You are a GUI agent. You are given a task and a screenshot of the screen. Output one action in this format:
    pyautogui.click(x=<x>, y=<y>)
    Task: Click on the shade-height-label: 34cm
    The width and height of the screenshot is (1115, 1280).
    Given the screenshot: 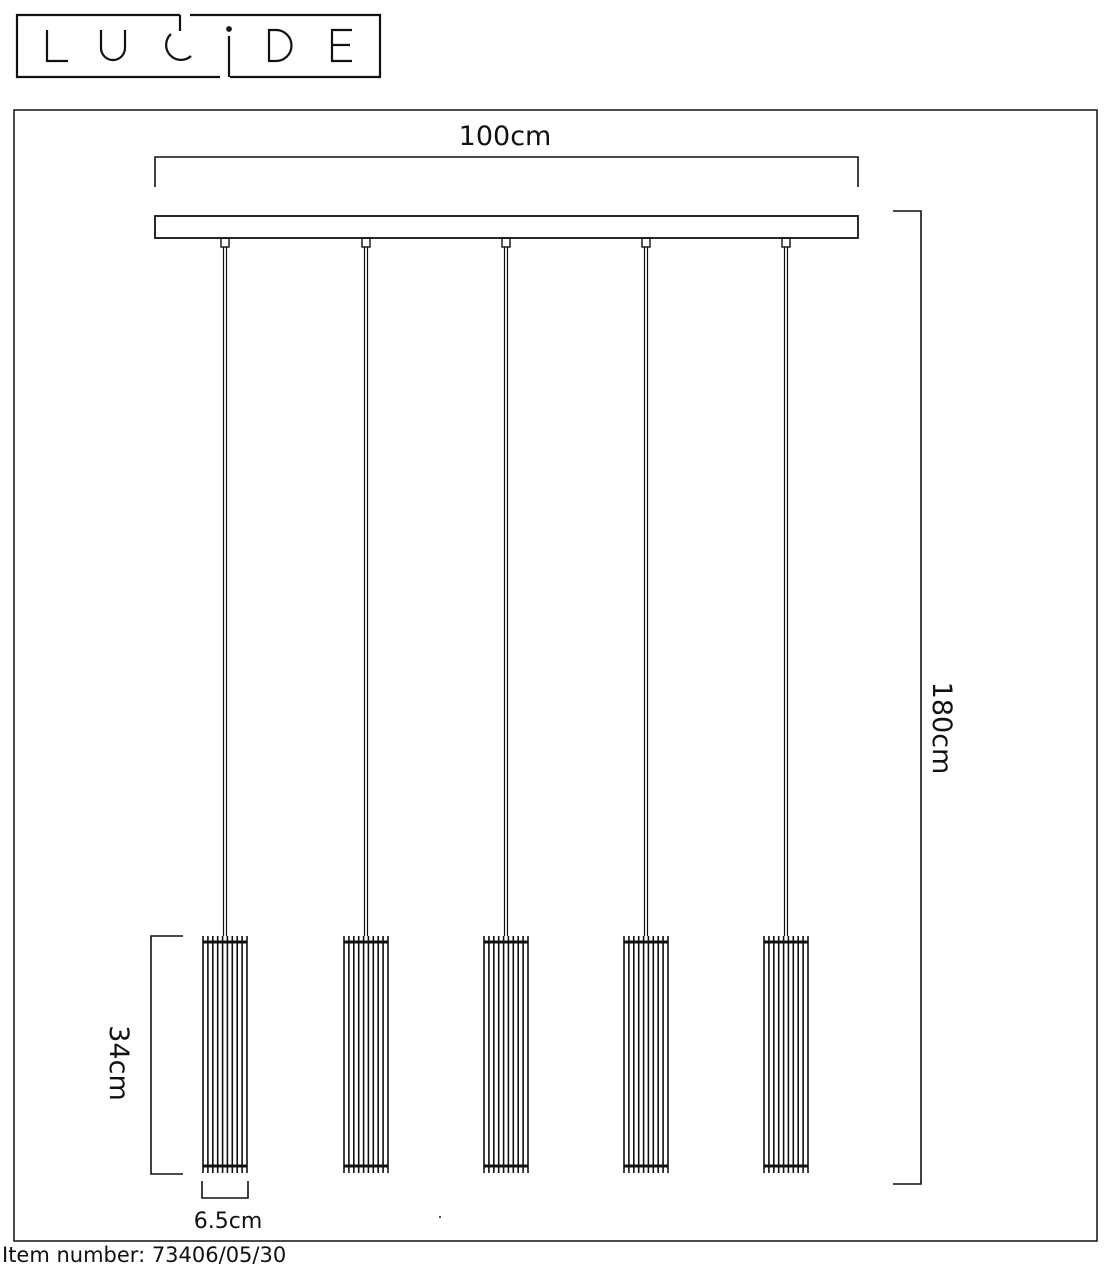 What is the action you would take?
    pyautogui.click(x=118, y=1063)
    